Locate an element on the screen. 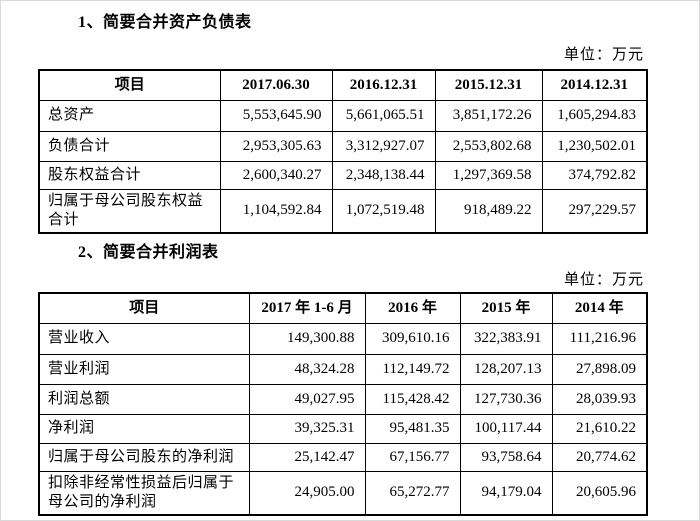 Image resolution: width=700 pixels, height=521 pixels. cell-value: 309,610.16 is located at coordinates (412, 338).